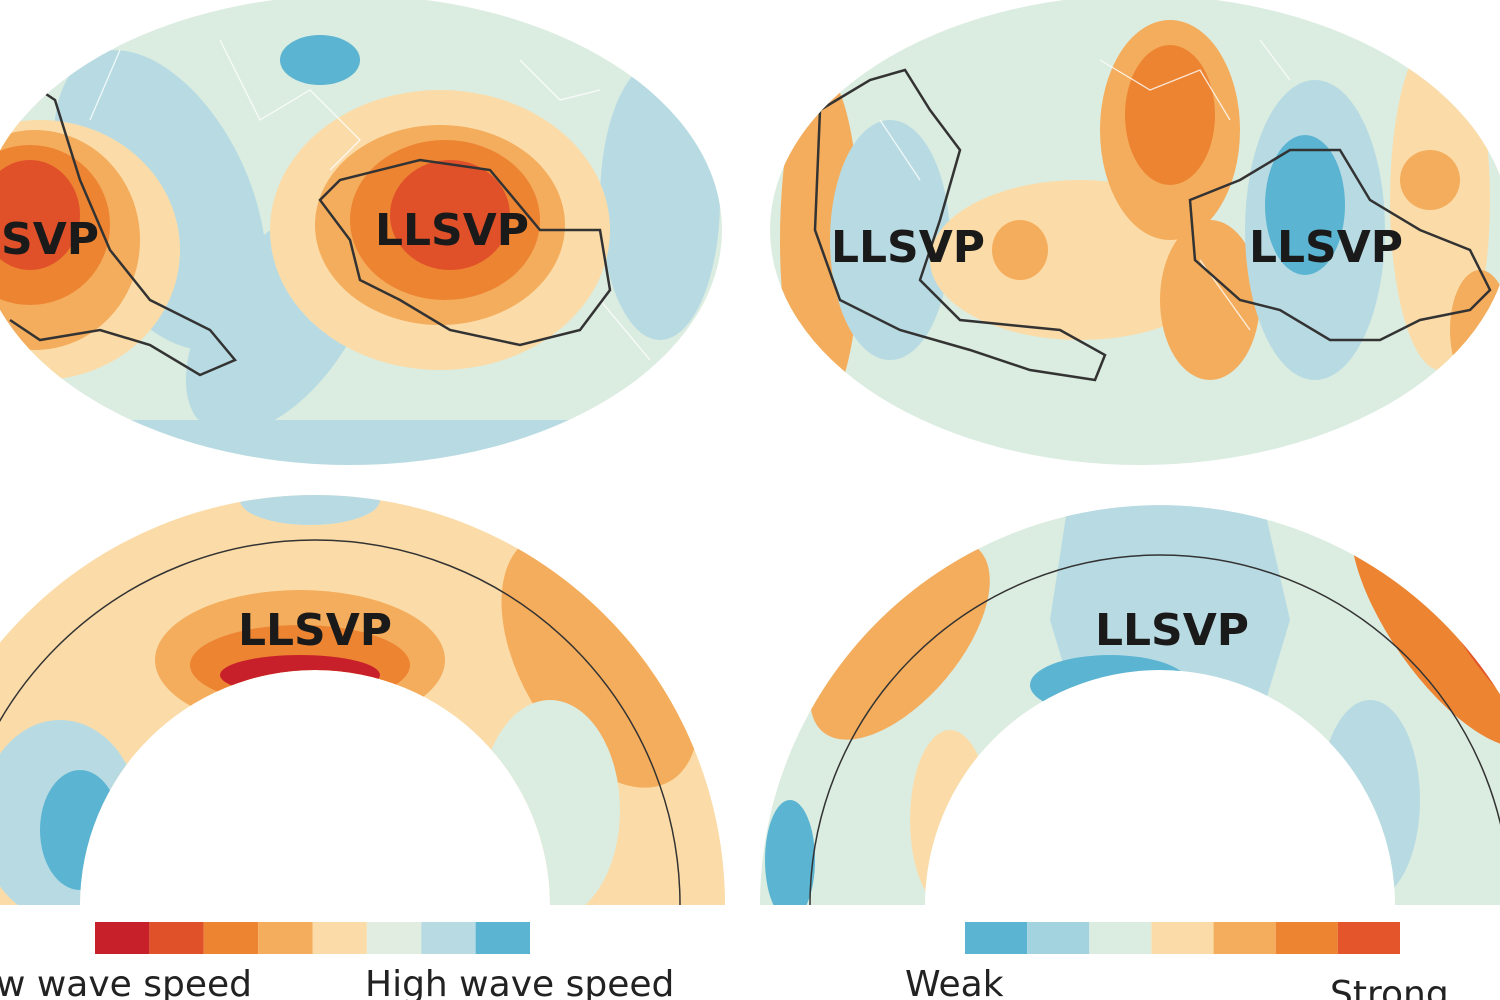 The height and width of the screenshot is (1000, 1500). What do you see at coordinates (126, 982) in the screenshot?
I see `legend-low-label: Low wave speed` at bounding box center [126, 982].